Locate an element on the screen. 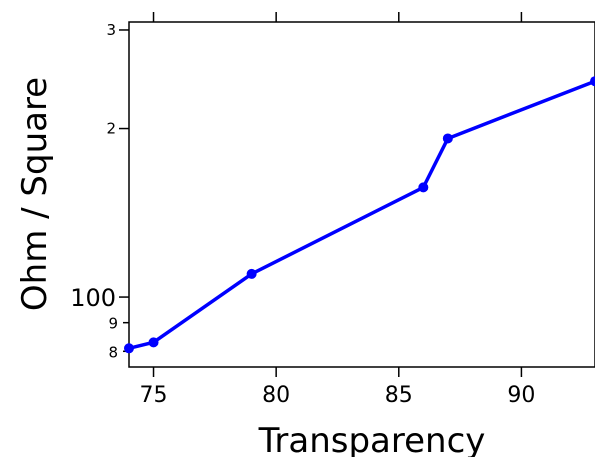 The height and width of the screenshot is (457, 595). y-minor-tick-label: 9 is located at coordinates (113, 324).